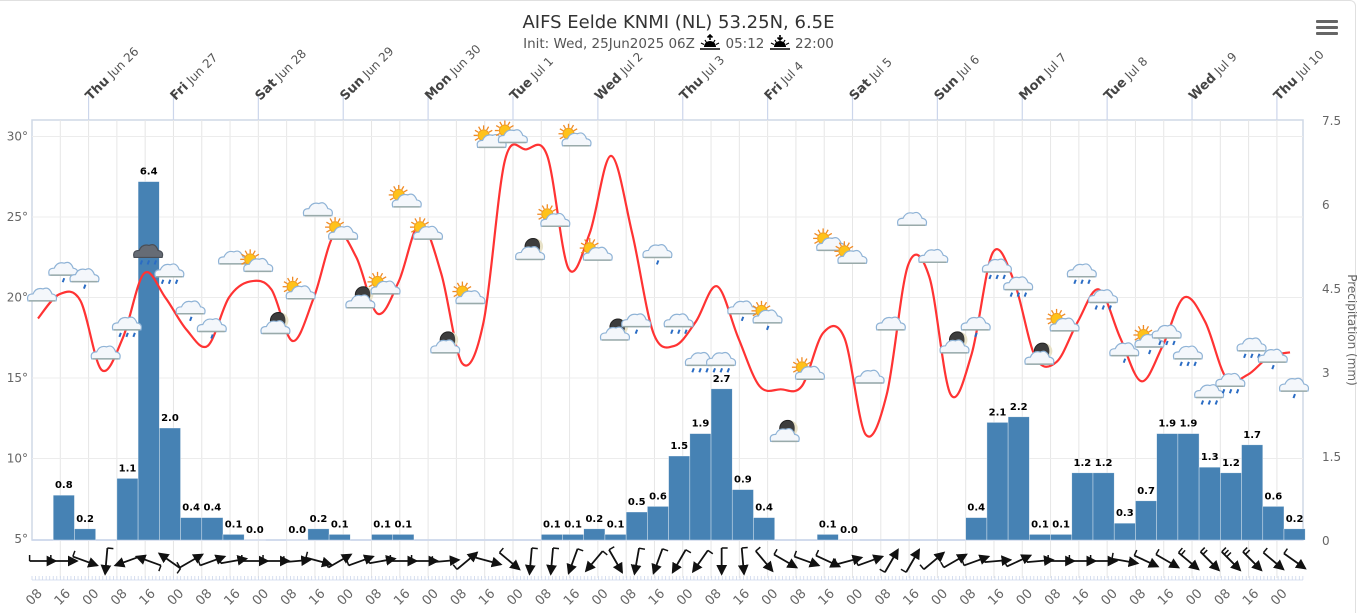  Describe the element at coordinates (1331, 331) in the screenshot. I see `precipitation-axis: 0 1.5 3 4.5 6 7.5` at that location.